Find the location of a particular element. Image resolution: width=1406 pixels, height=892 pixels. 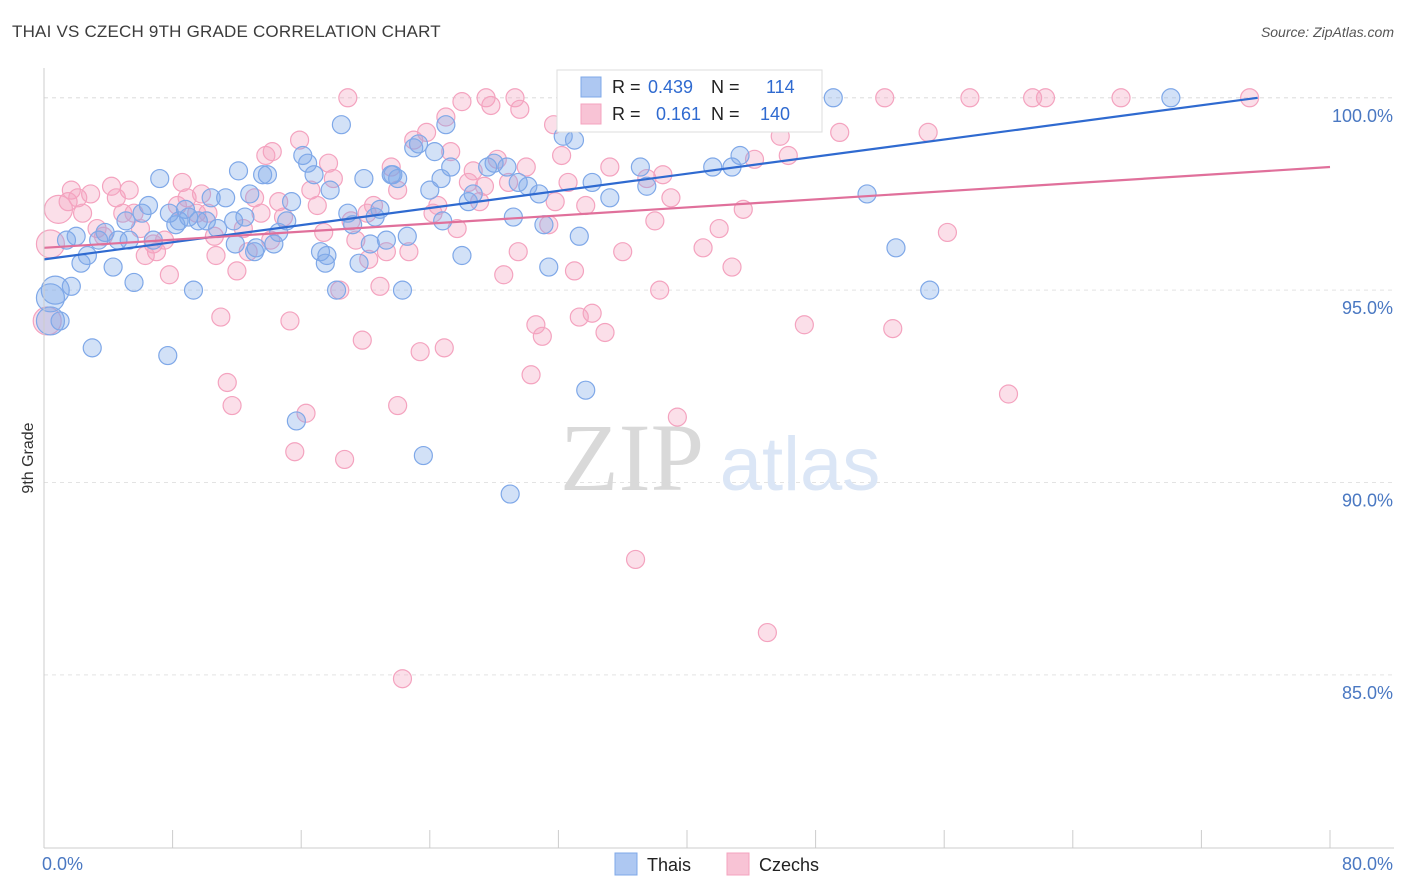

legend-thais-label: Thais is located at coordinates (669, 865).